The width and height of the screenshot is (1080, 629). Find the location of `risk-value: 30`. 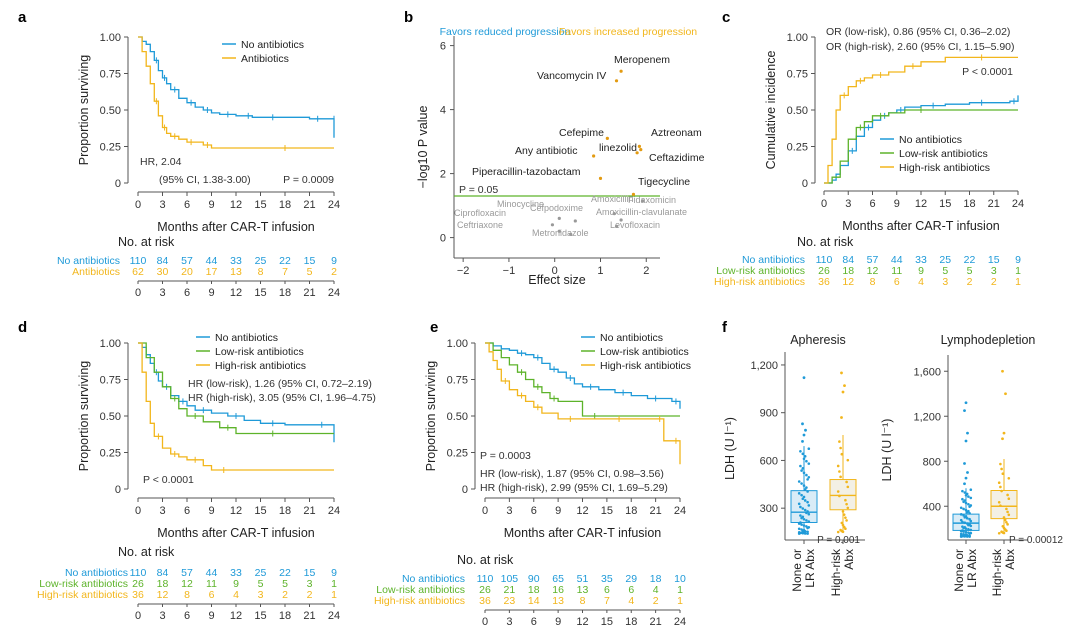

risk-value: 30 is located at coordinates (163, 272).